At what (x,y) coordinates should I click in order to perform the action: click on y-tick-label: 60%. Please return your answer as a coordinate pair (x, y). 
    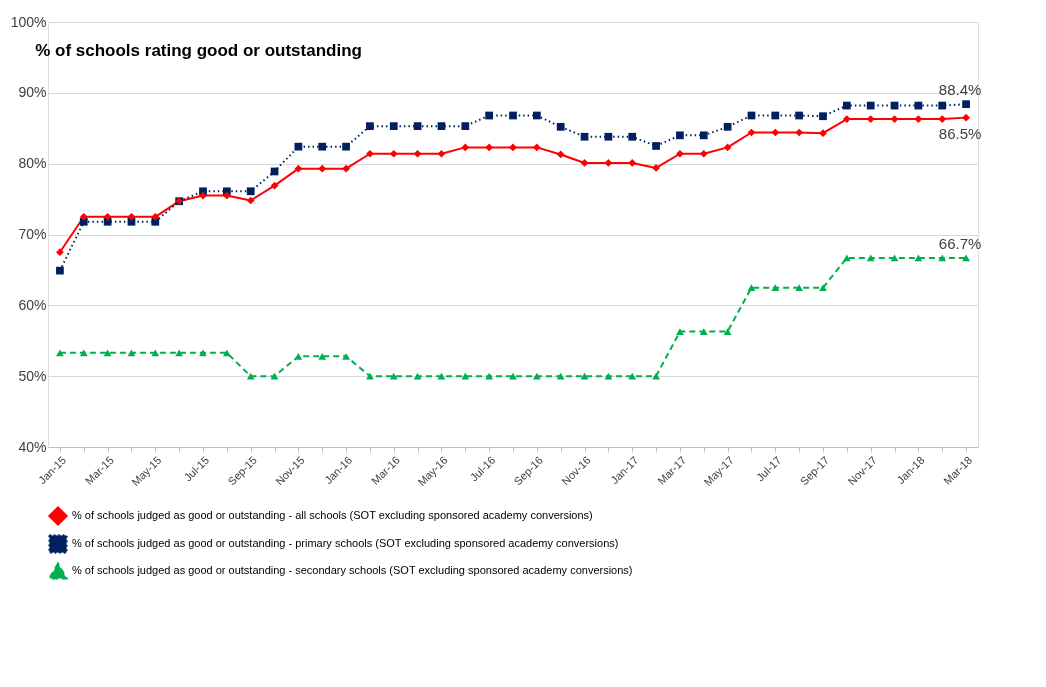
    Looking at the image, I should click on (32, 304).